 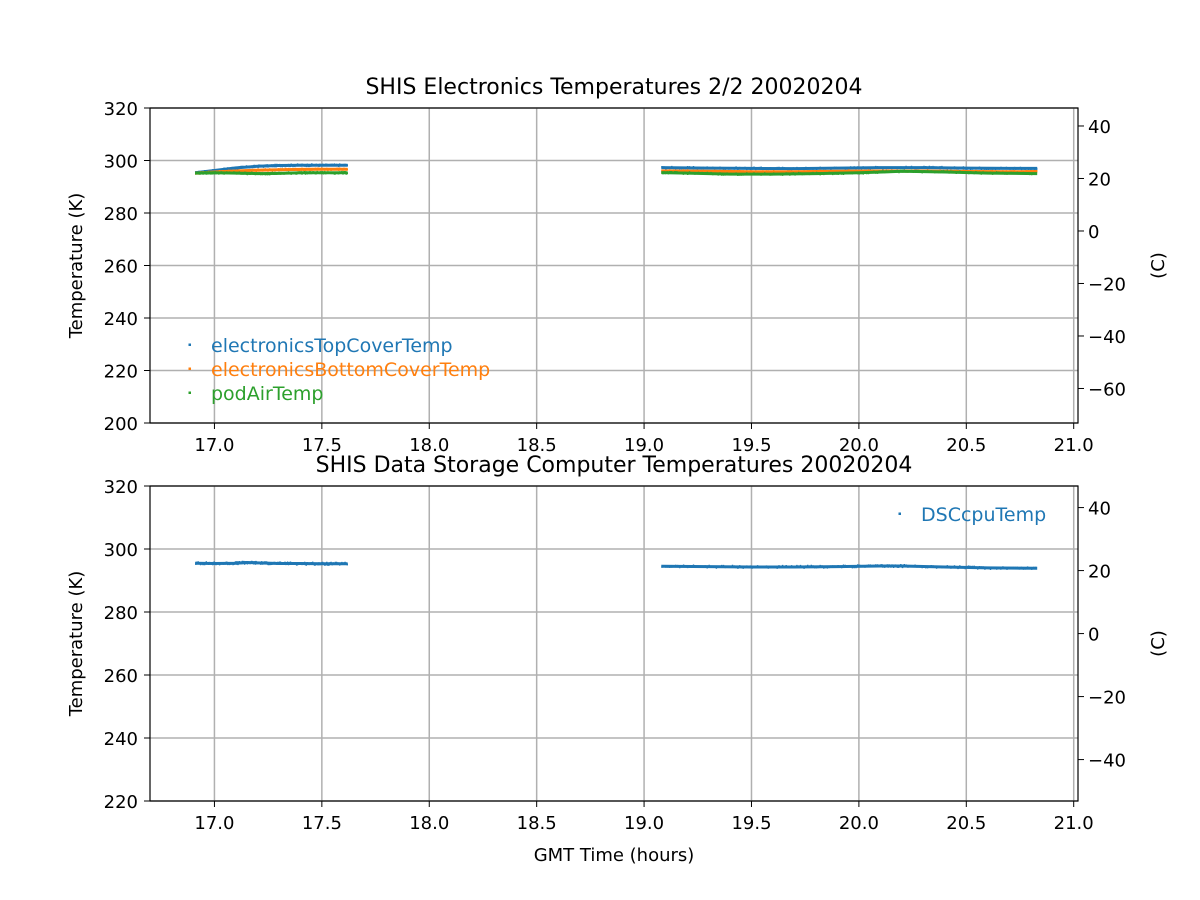 What do you see at coordinates (983, 515) in the screenshot?
I see `legend-label: DSCcpuTemp` at bounding box center [983, 515].